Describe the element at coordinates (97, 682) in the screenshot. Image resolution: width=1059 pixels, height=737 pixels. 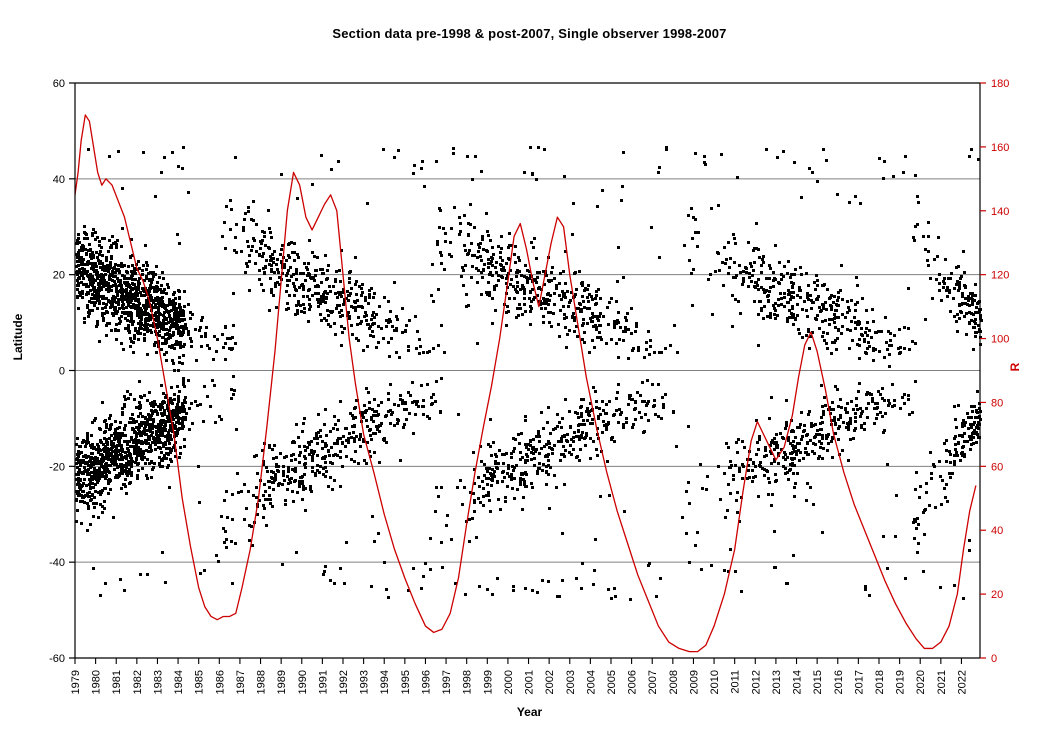
I see `svg-text: 1980` at that location.